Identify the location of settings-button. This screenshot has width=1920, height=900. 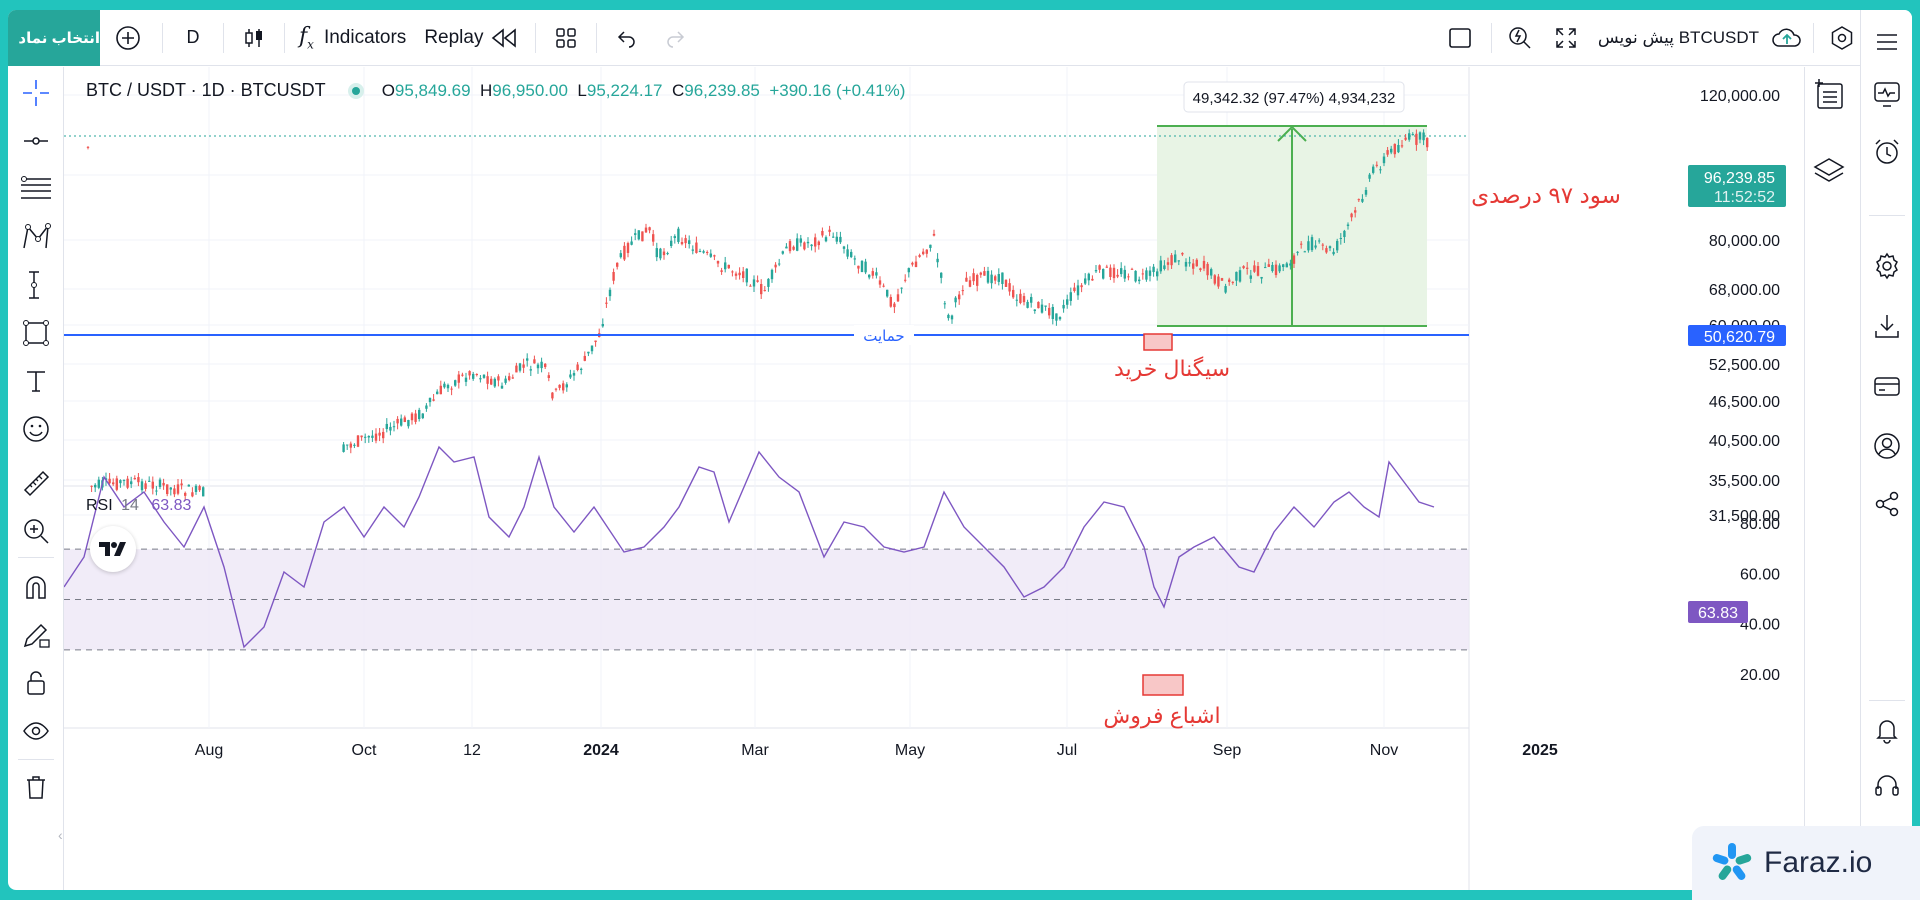
(1887, 266).